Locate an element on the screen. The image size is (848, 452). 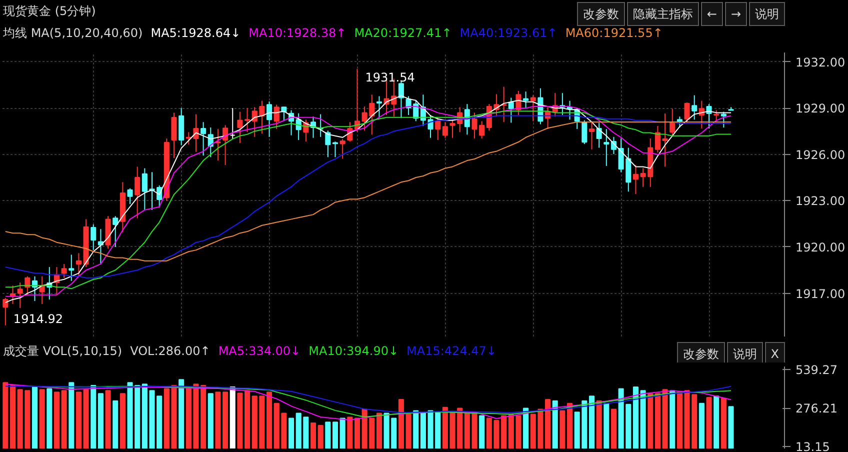
text: 说明 is located at coordinates (767, 14).